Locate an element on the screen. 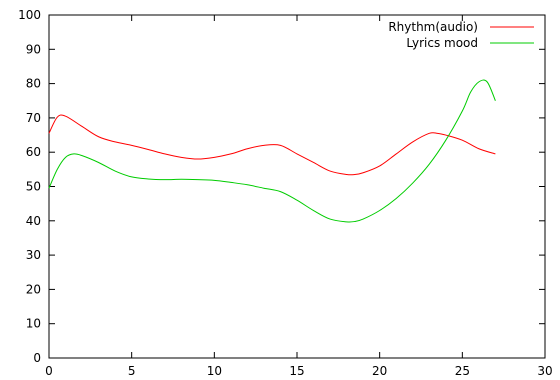 The width and height of the screenshot is (560, 380). y-tick-label: 70 is located at coordinates (33, 118).